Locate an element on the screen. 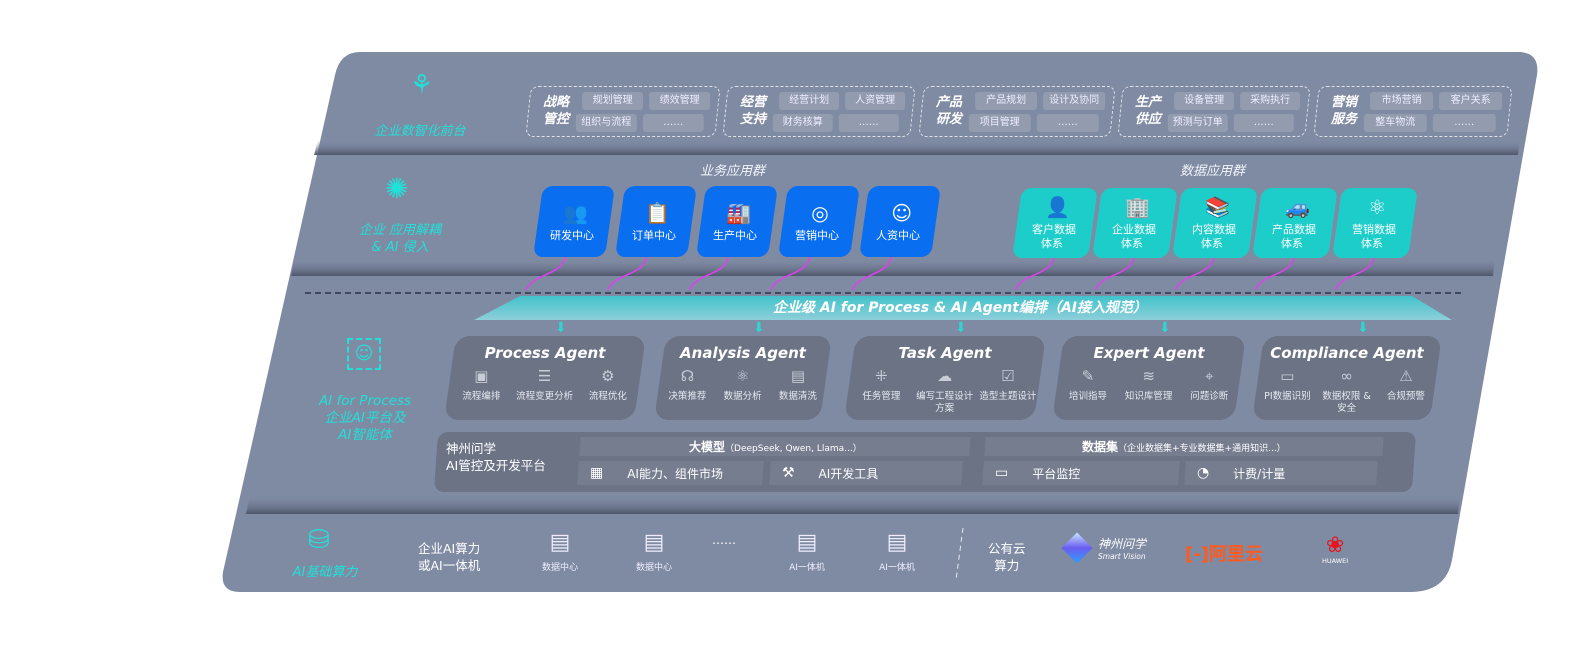  agent-feature-label: 造型主题设计 is located at coordinates (1008, 396).